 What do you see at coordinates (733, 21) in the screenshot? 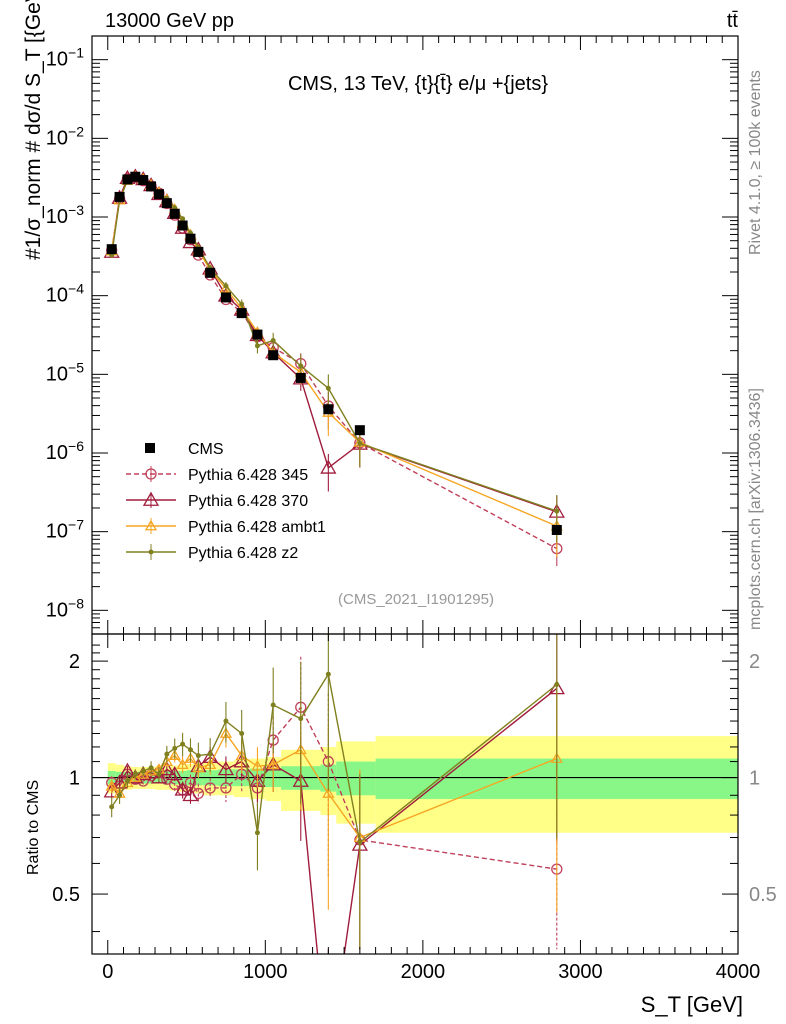
I see `process-label: tt̄` at bounding box center [733, 21].